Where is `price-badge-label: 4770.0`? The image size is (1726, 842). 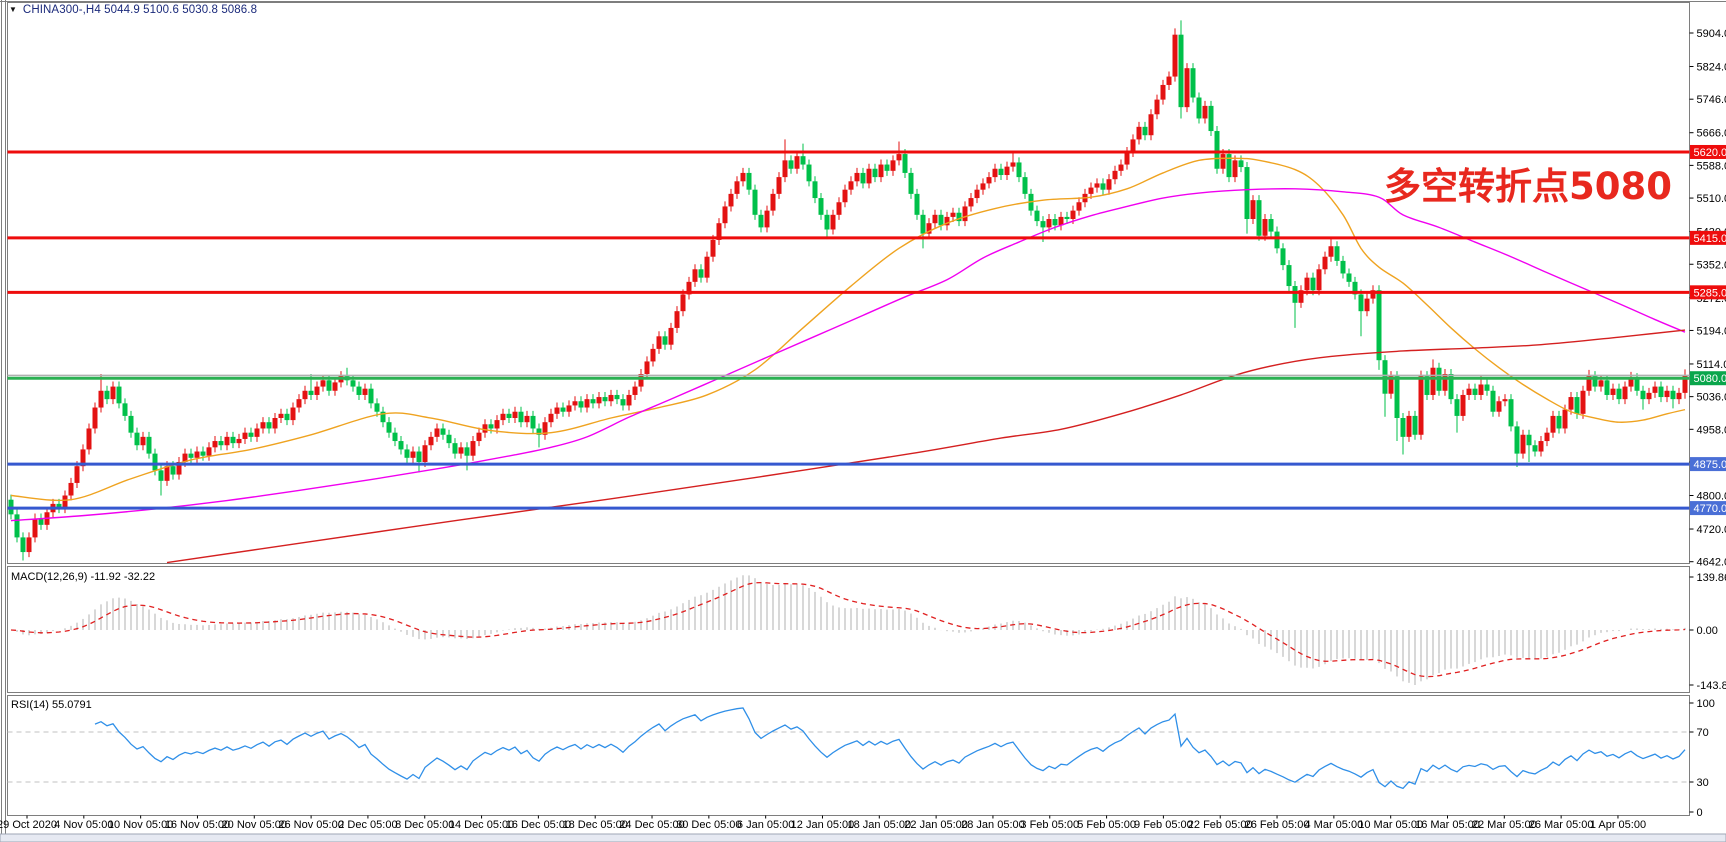 price-badge-label: 4770.0 is located at coordinates (1710, 509).